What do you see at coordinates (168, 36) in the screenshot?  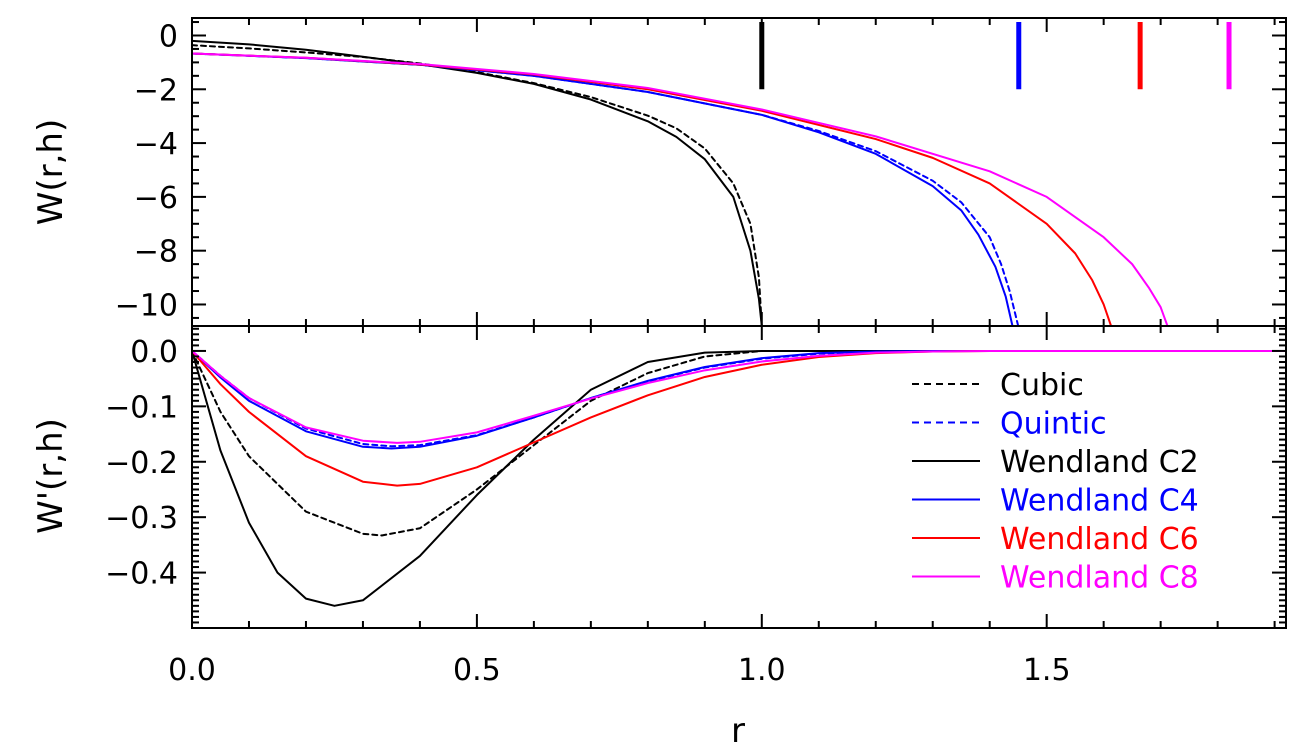 I see `y-tick-label: 0` at bounding box center [168, 36].